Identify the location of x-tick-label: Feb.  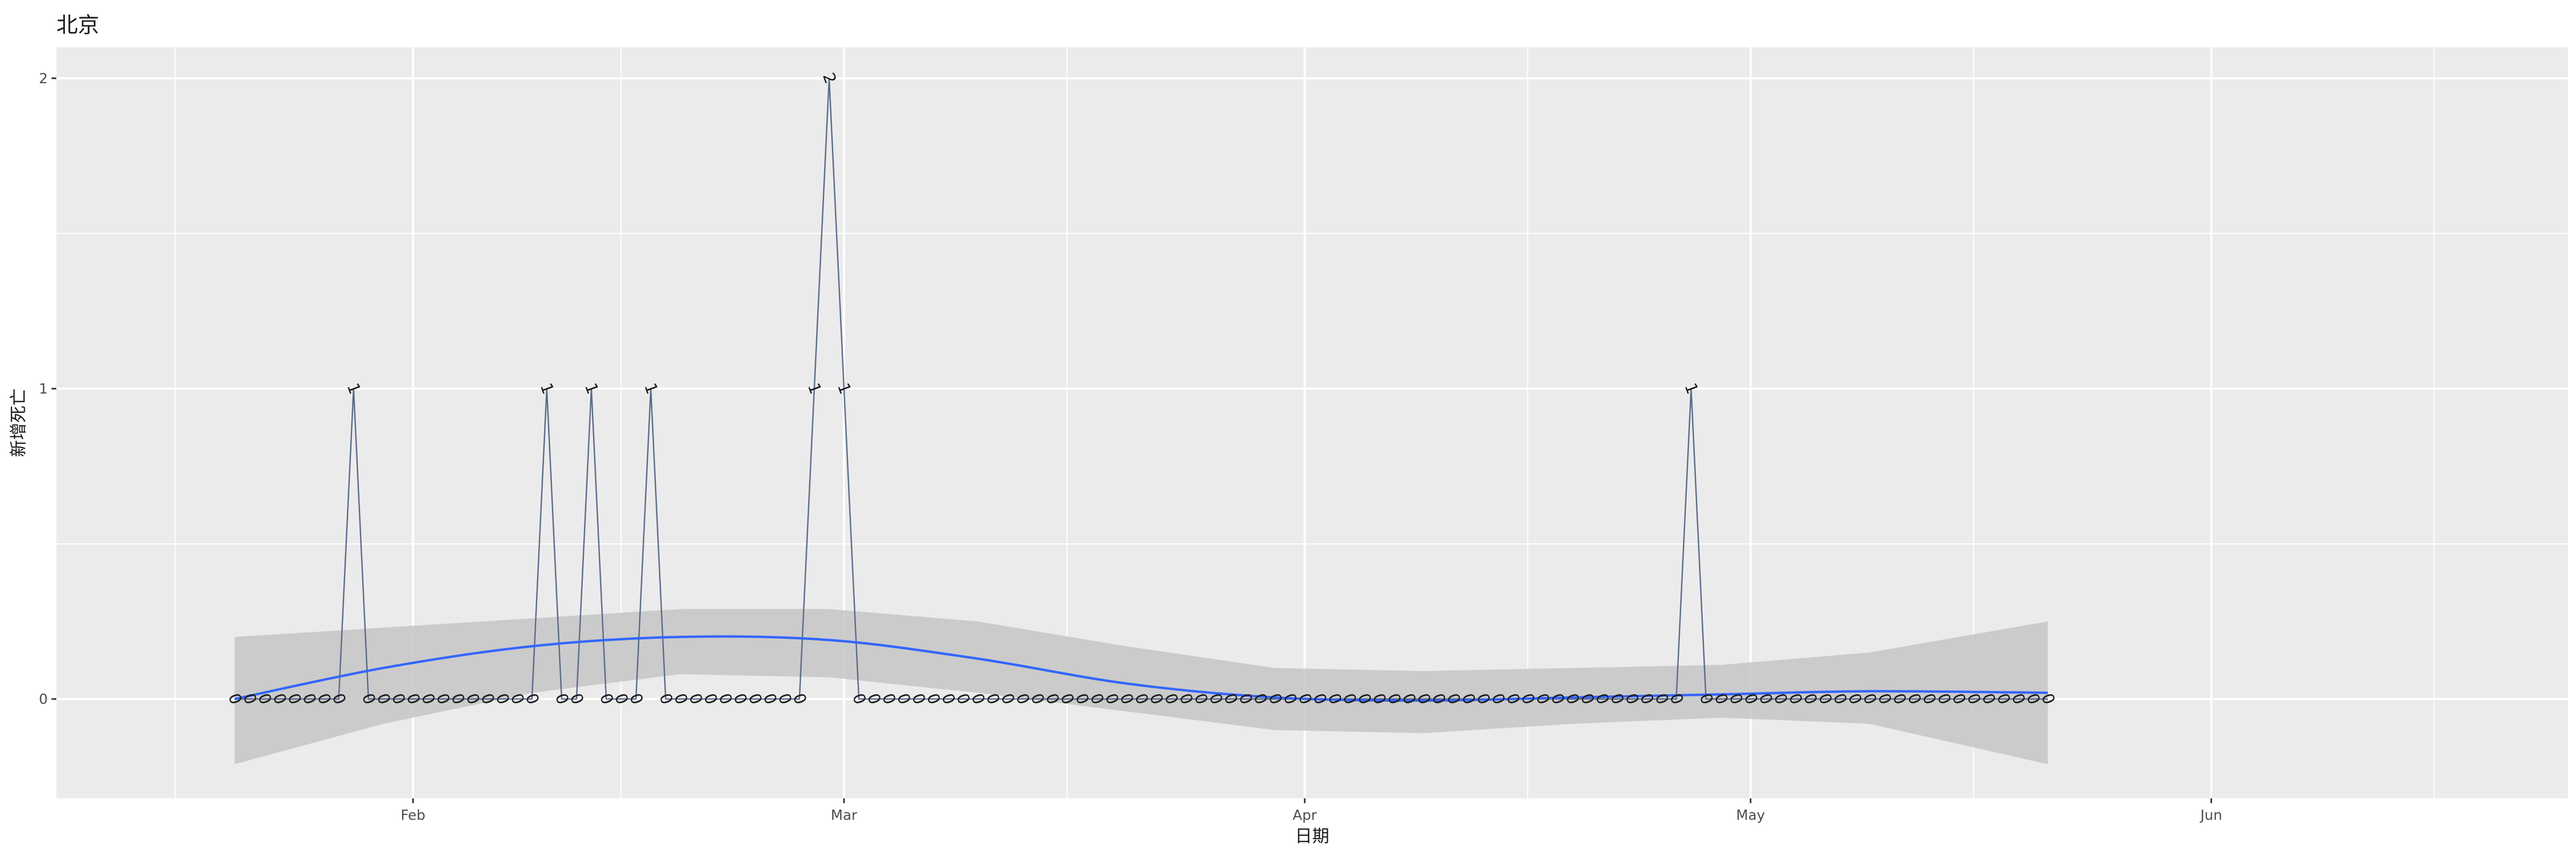
(413, 815).